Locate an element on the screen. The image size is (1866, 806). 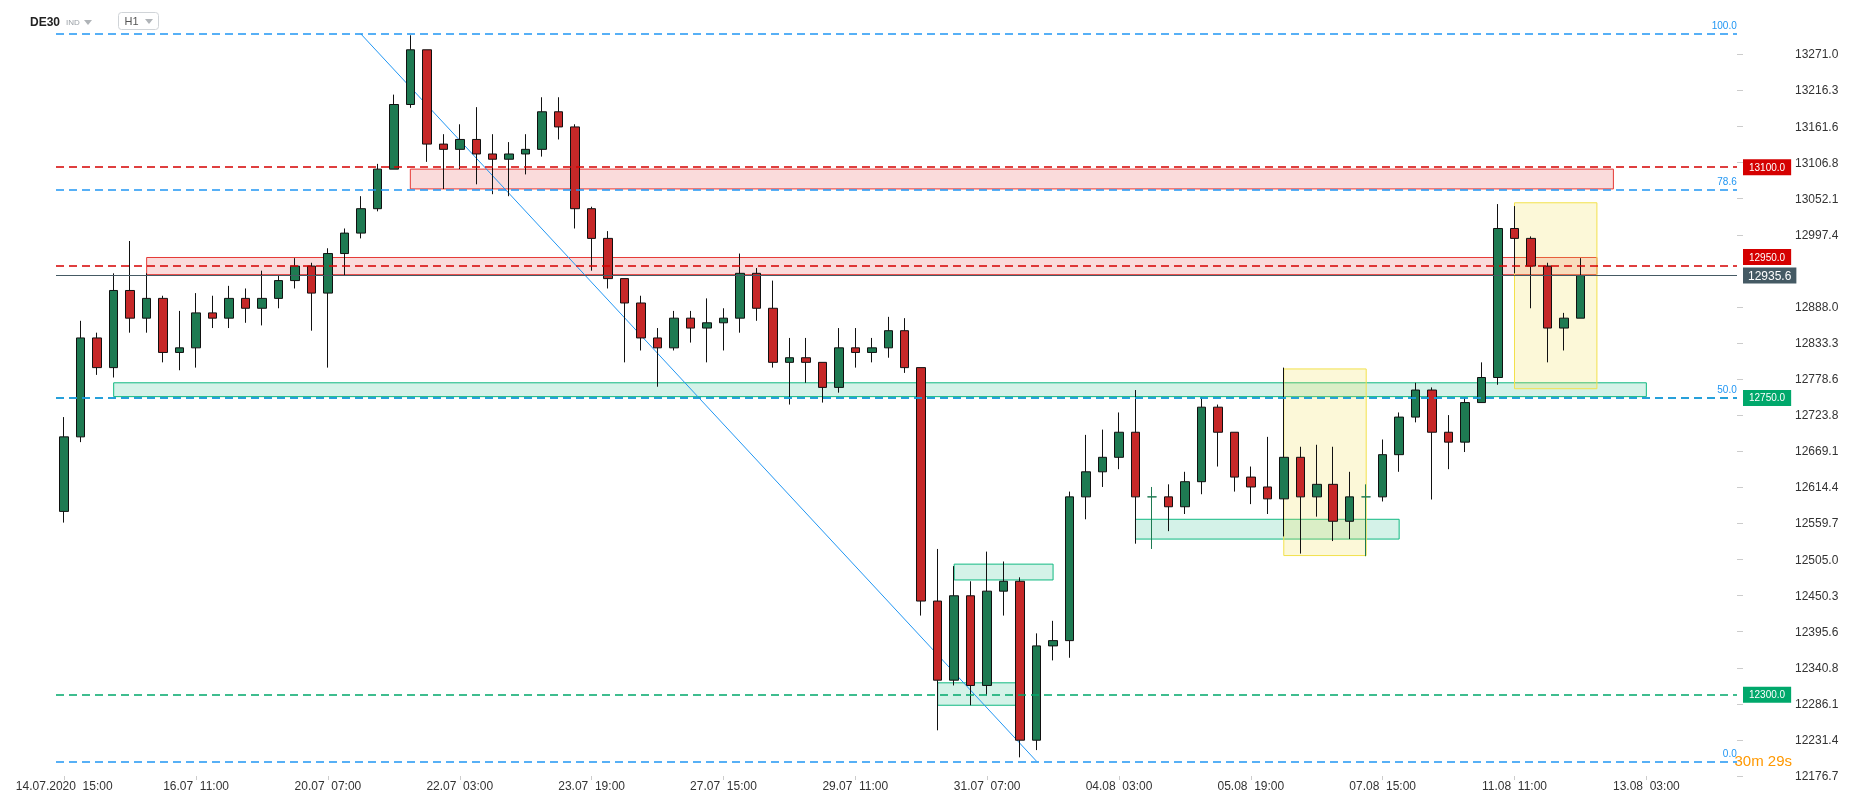
x-tick-label: 07.08 15:00 is located at coordinates (1383, 786).